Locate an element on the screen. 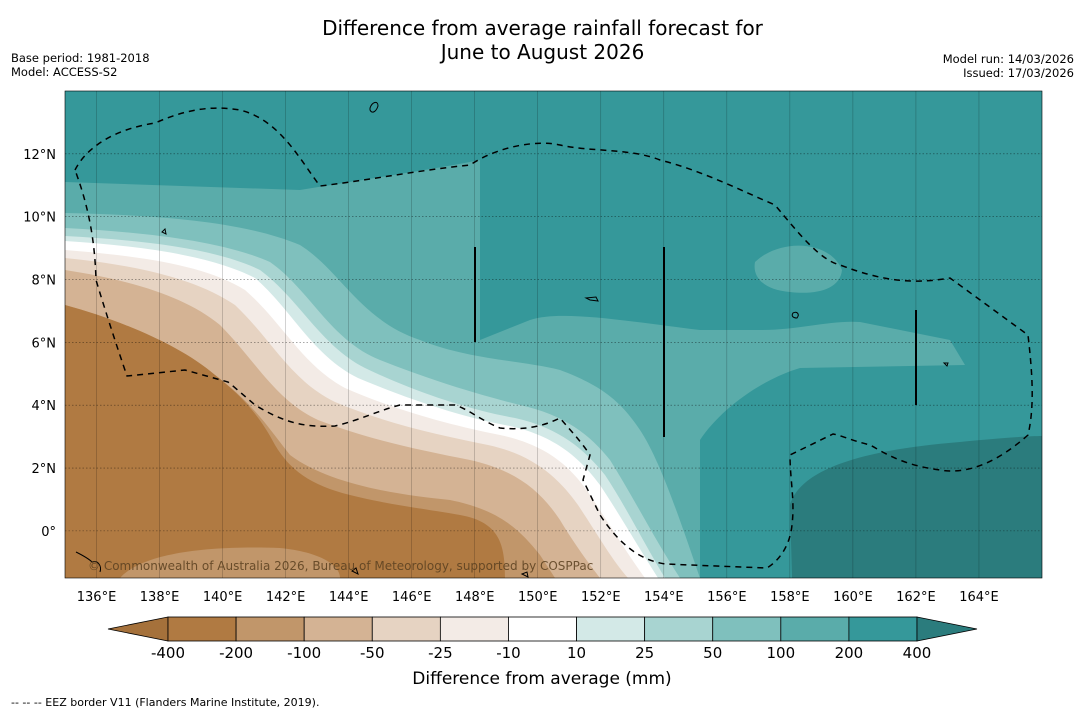 This screenshot has width=1085, height=713. colorbar-tick-label: 50 is located at coordinates (712, 653).